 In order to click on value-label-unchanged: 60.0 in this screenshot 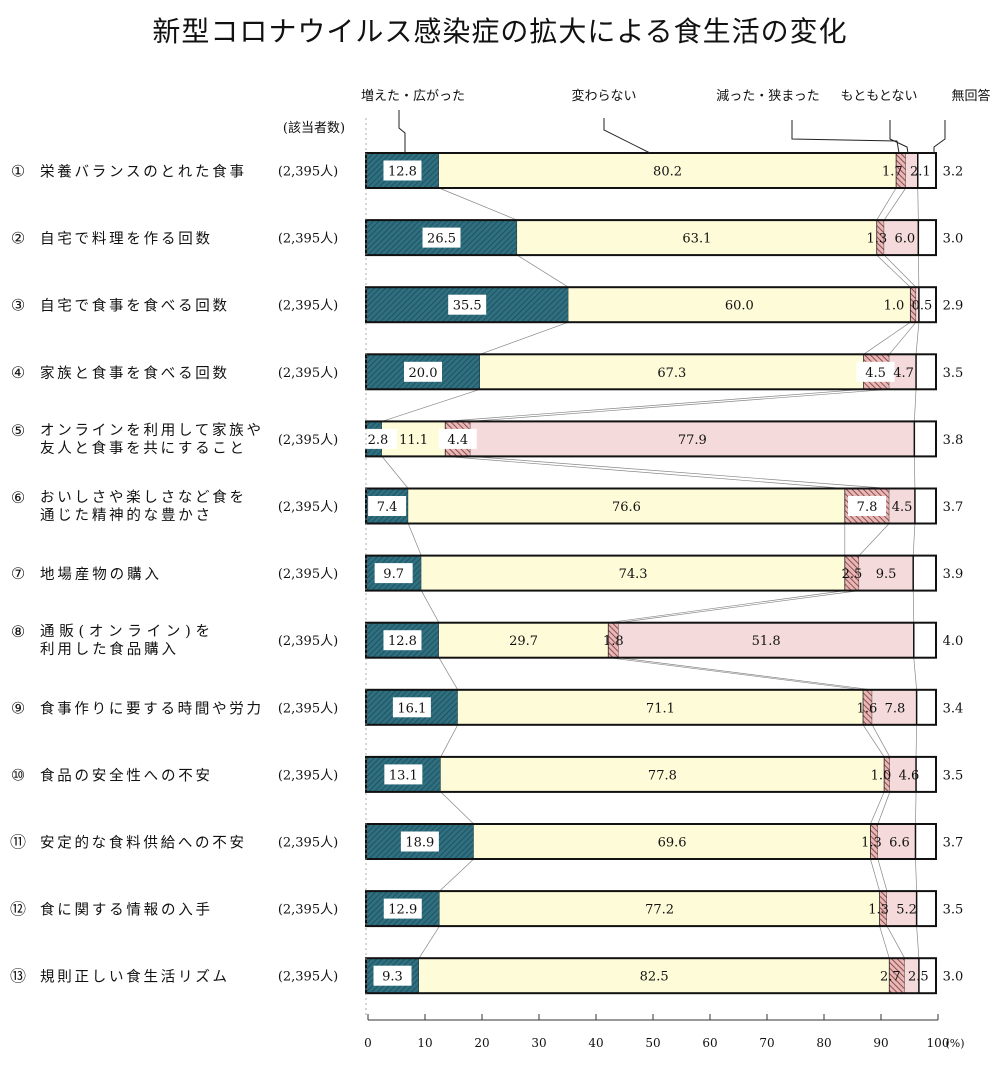, I will do `click(739, 306)`.